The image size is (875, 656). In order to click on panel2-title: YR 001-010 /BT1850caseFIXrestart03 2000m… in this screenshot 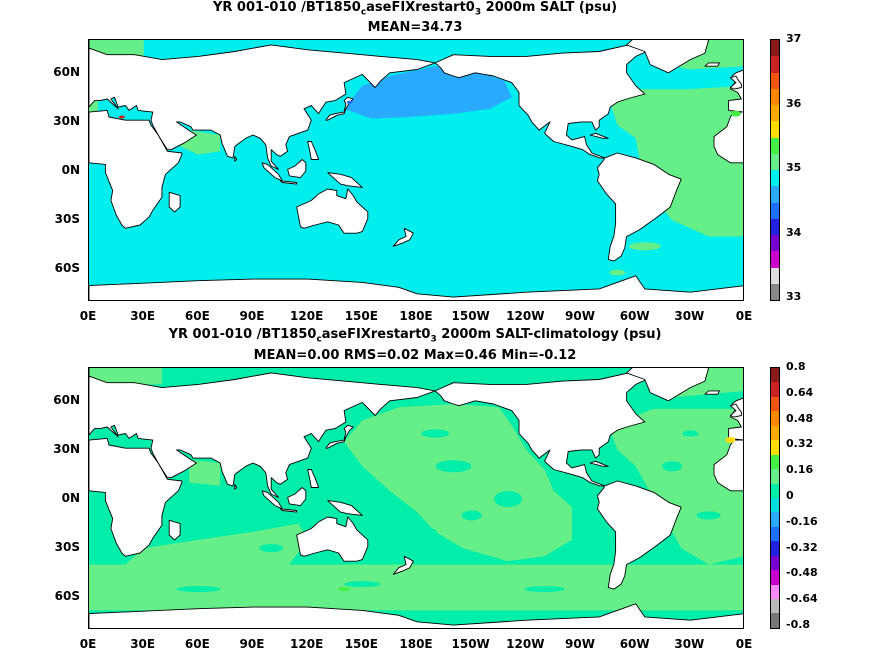, I will do `click(415, 336)`.